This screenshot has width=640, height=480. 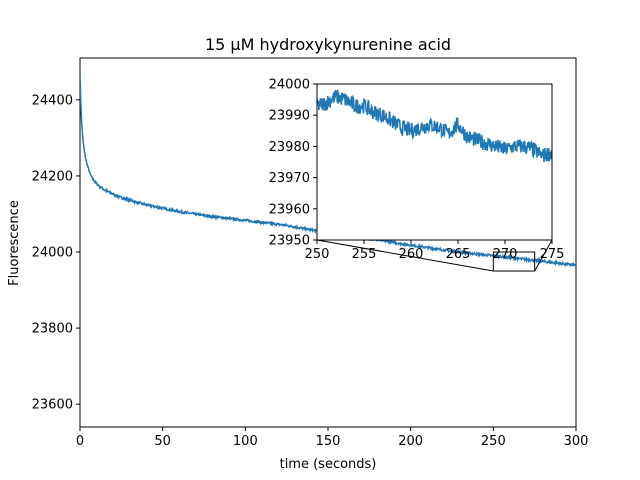 I want to click on inset-y-ticks: 23950 23960 23970 23980 23990 24000, so click(x=293, y=163).